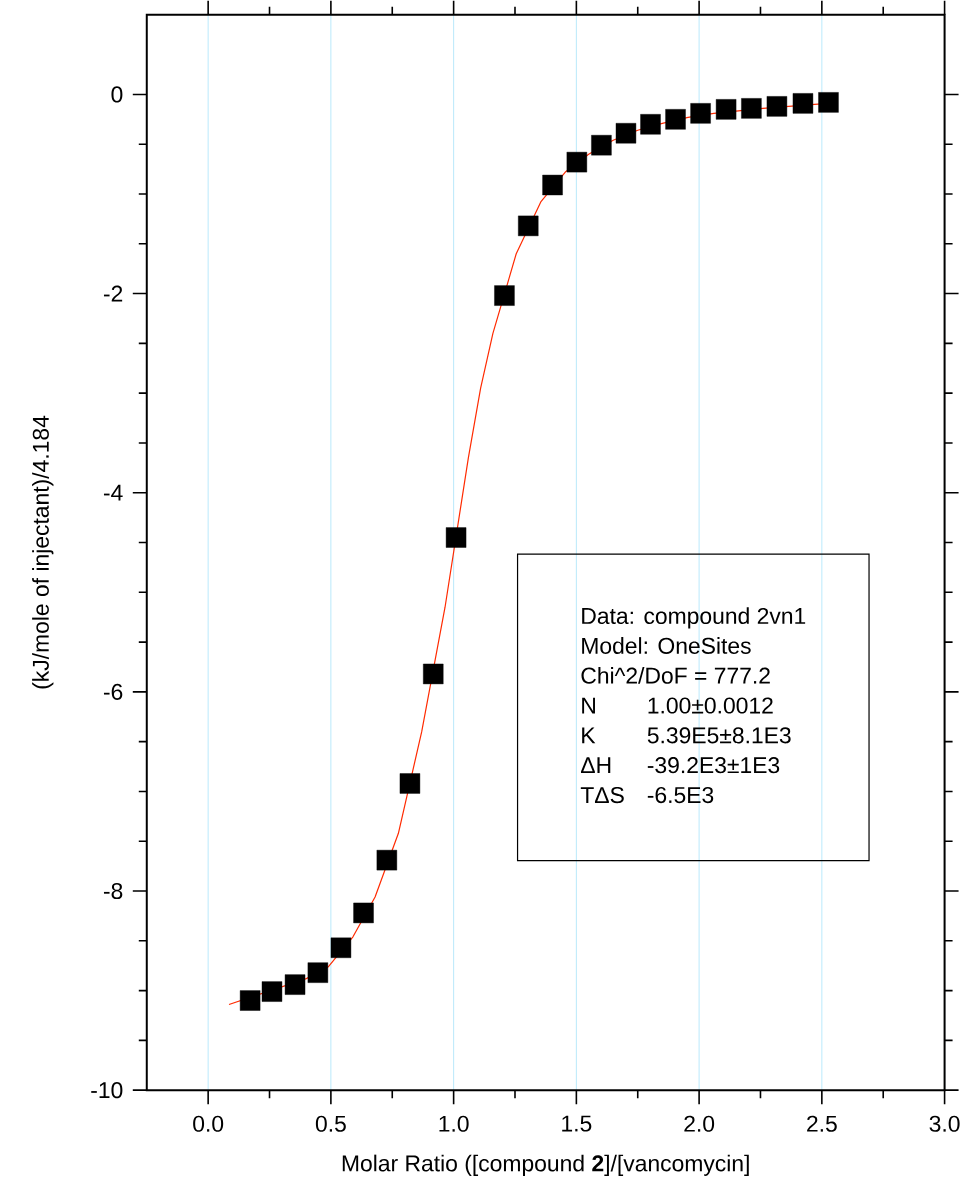 The image size is (964, 1201). Describe the element at coordinates (113, 492) in the screenshot. I see `y-tick-label: -4` at that location.